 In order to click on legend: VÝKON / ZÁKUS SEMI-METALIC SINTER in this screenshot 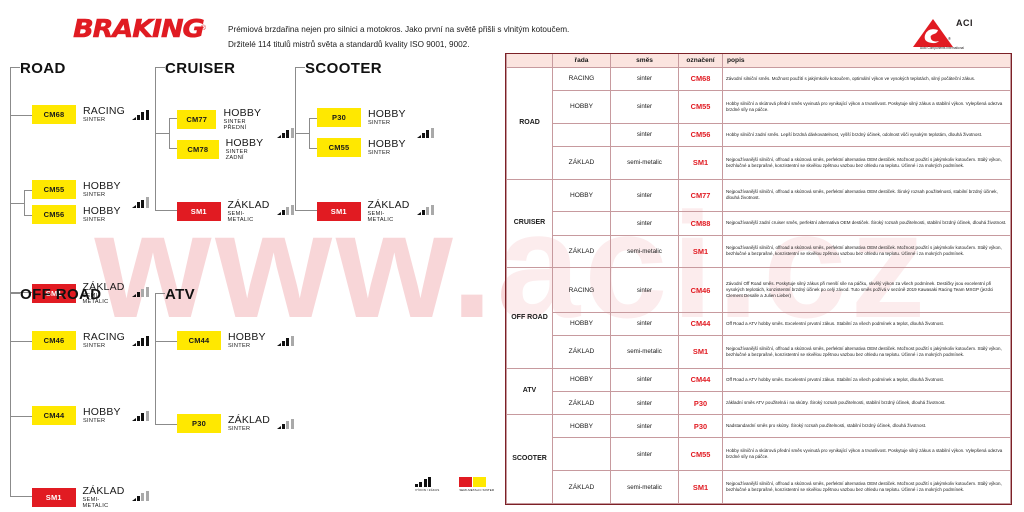, I will do `click(454, 484)`.